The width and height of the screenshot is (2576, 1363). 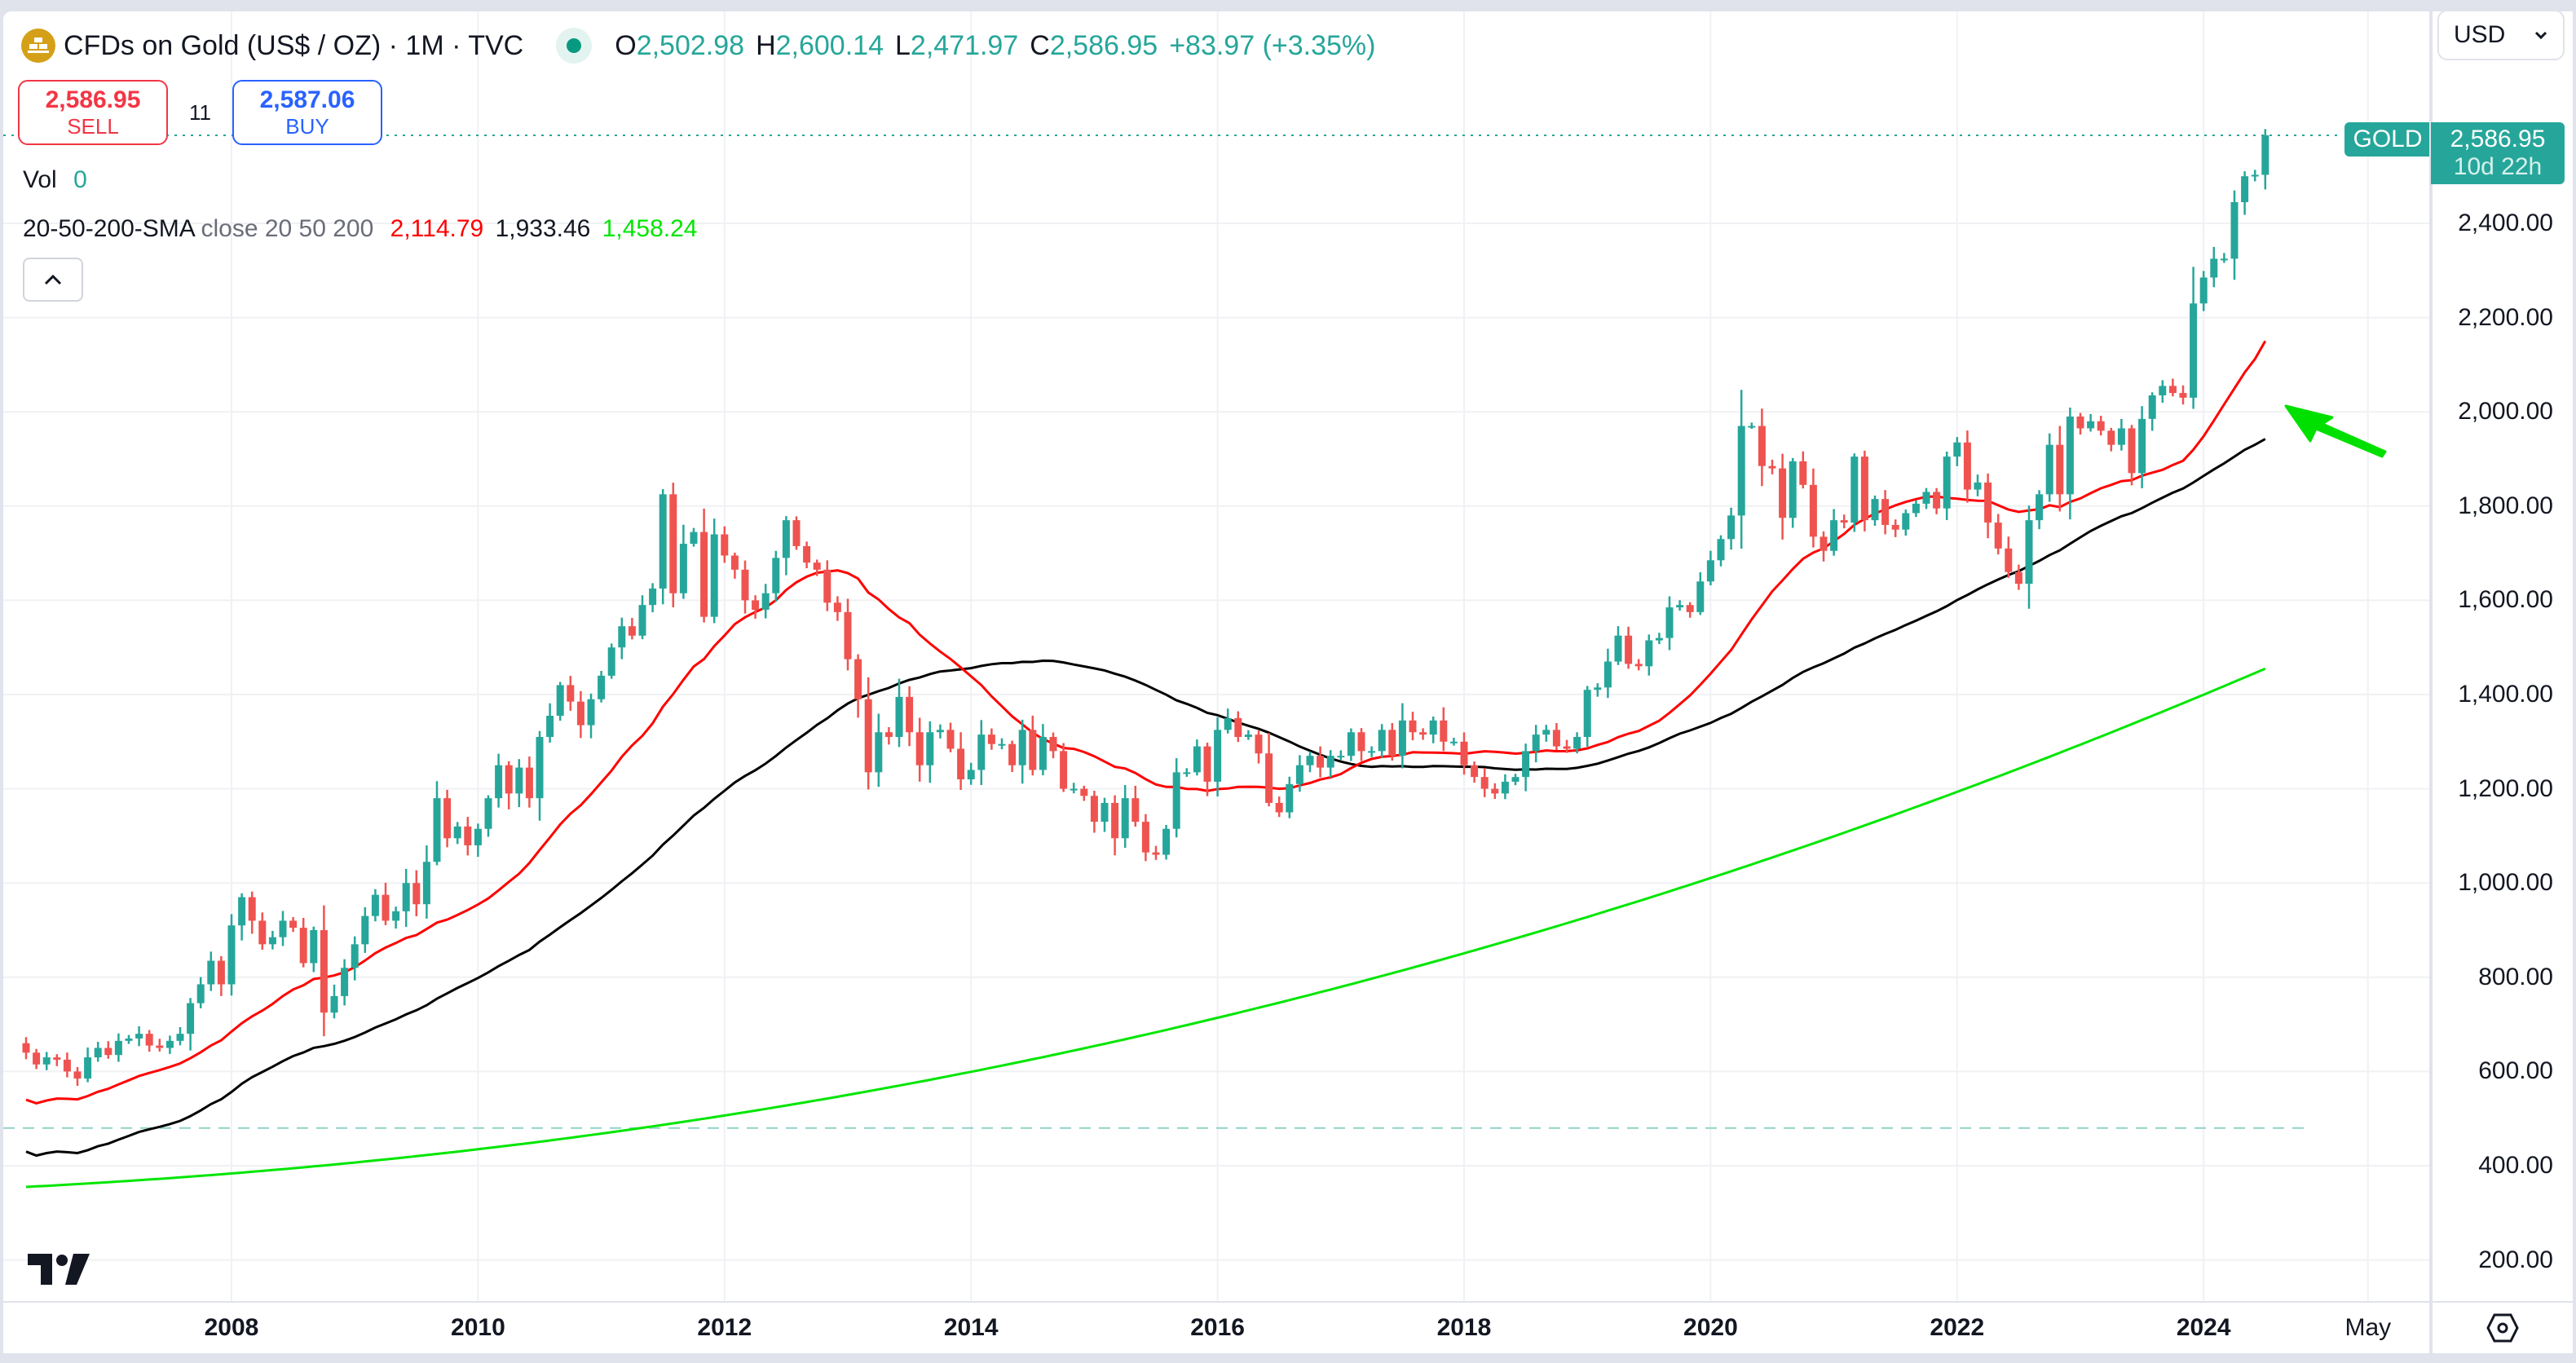 I want to click on chevron-down-icon, so click(x=2540, y=35).